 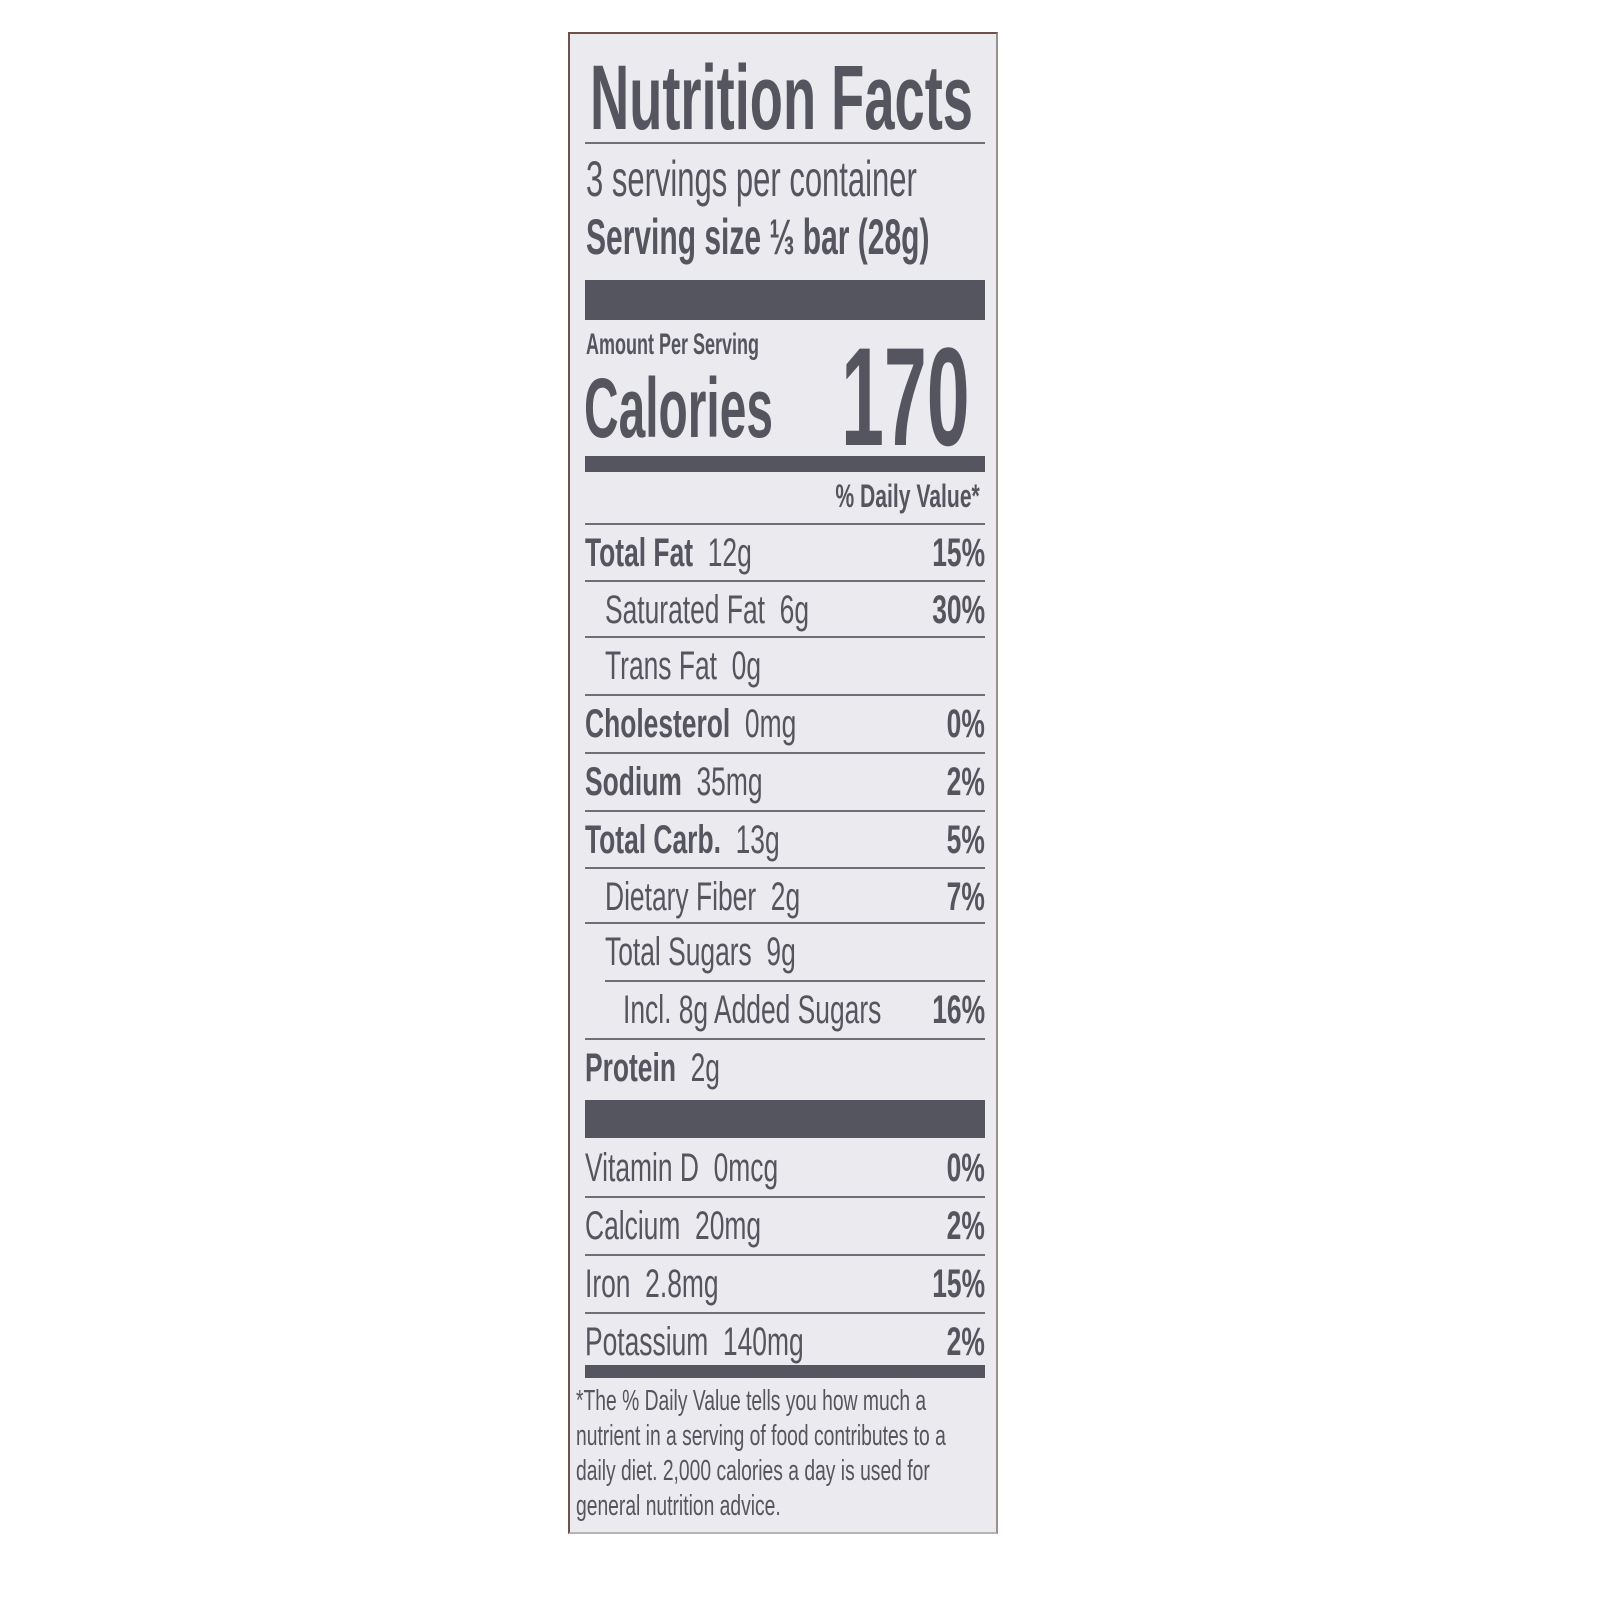 I want to click on vitamin-label: Calcium 20mg, so click(x=673, y=1226).